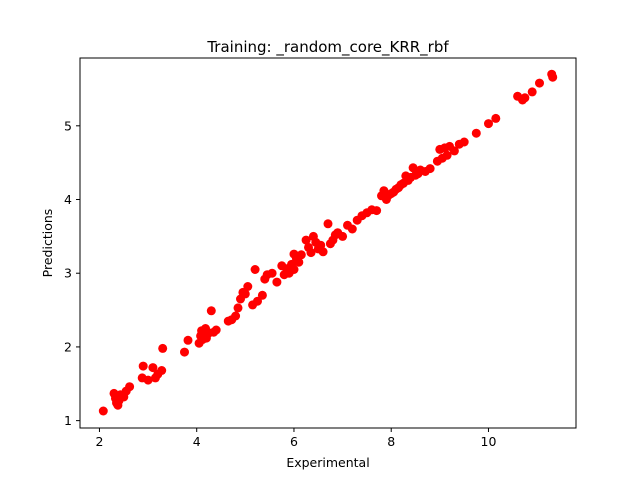 The image size is (640, 480). I want to click on x-tick-label: 8, so click(391, 441).